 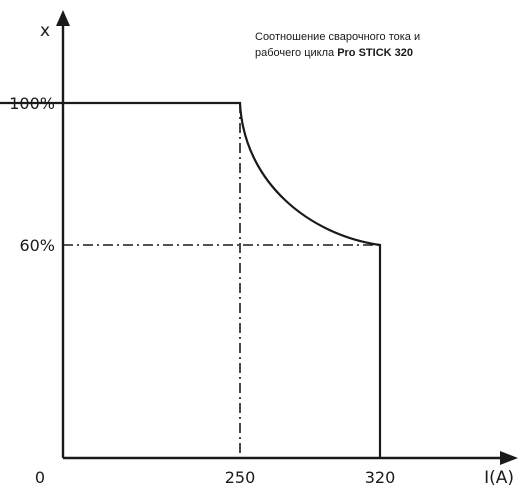 What do you see at coordinates (45, 31) in the screenshot?
I see `y-axis-label: x` at bounding box center [45, 31].